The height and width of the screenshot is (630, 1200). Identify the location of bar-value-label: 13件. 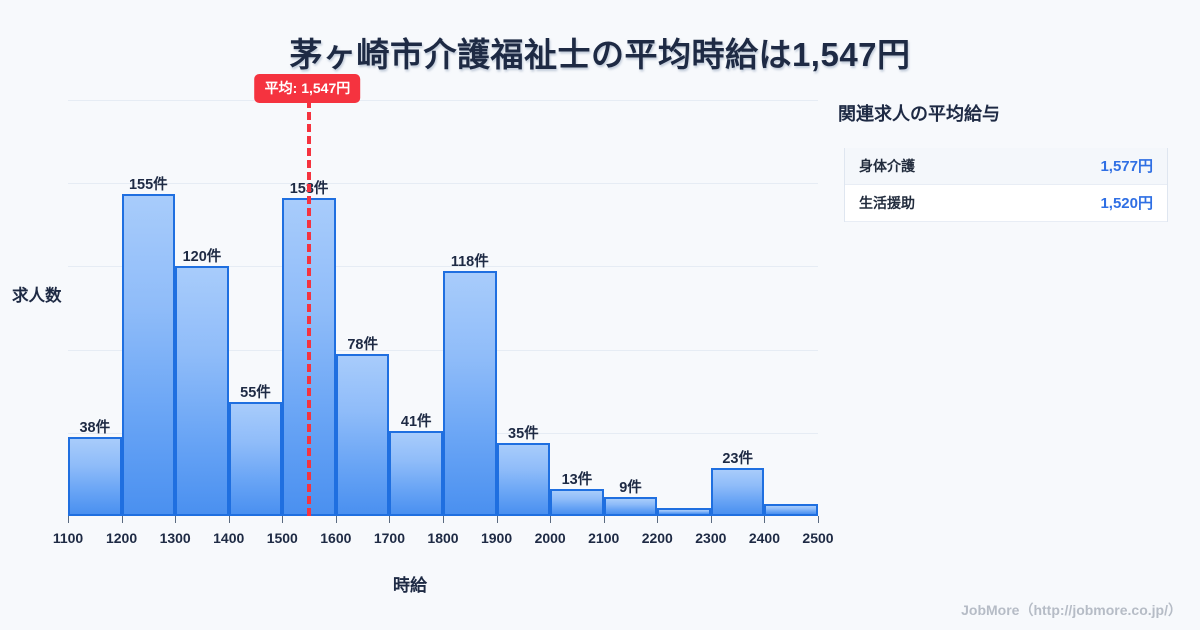
(577, 479).